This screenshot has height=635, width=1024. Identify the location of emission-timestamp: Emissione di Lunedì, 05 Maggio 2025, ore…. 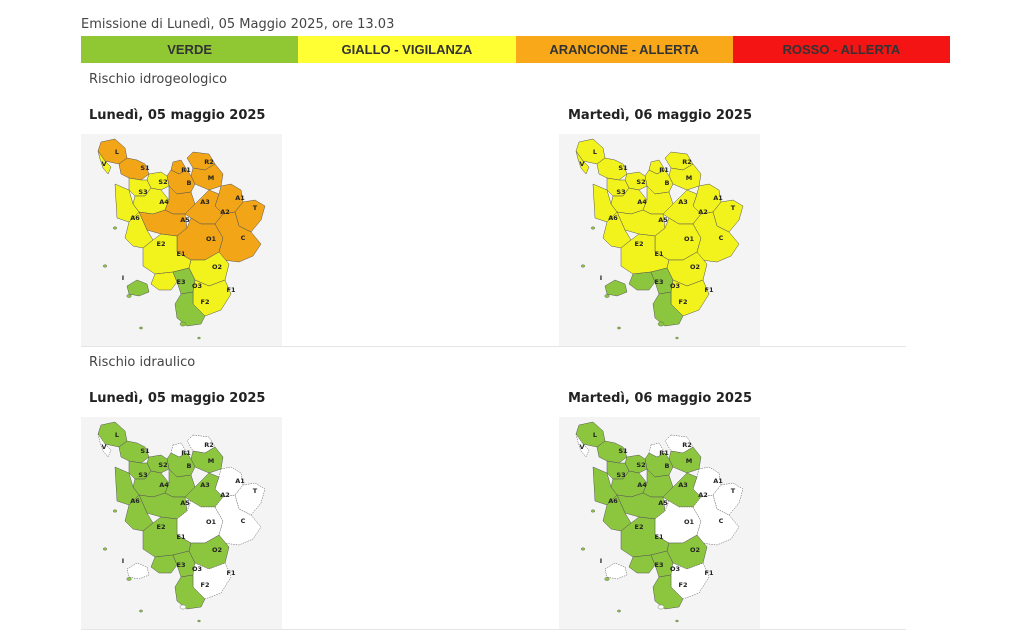
(238, 24).